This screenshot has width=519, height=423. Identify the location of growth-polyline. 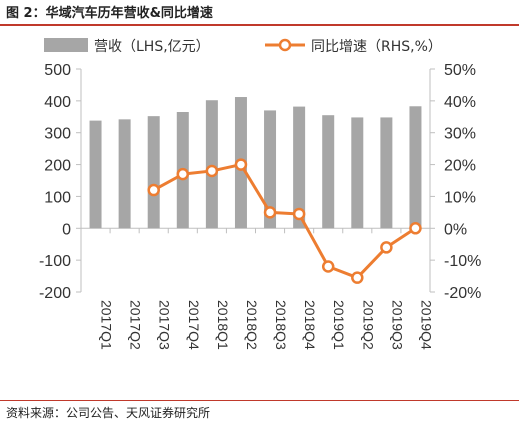
(284, 221).